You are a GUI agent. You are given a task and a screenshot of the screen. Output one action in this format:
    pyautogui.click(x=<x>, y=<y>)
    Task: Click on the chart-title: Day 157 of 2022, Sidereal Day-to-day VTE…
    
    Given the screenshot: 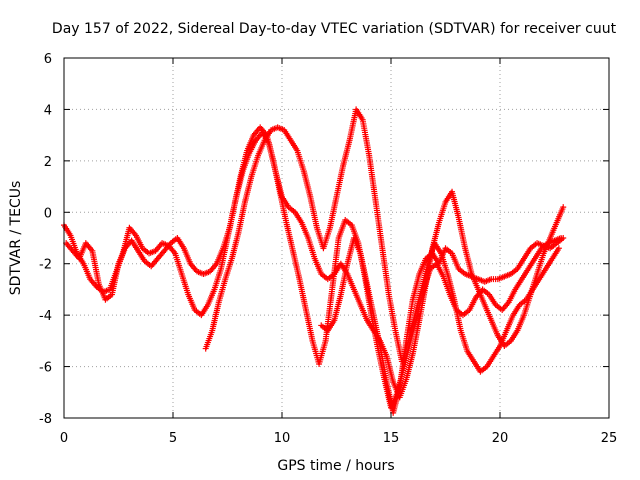 What is the action you would take?
    pyautogui.click(x=334, y=29)
    